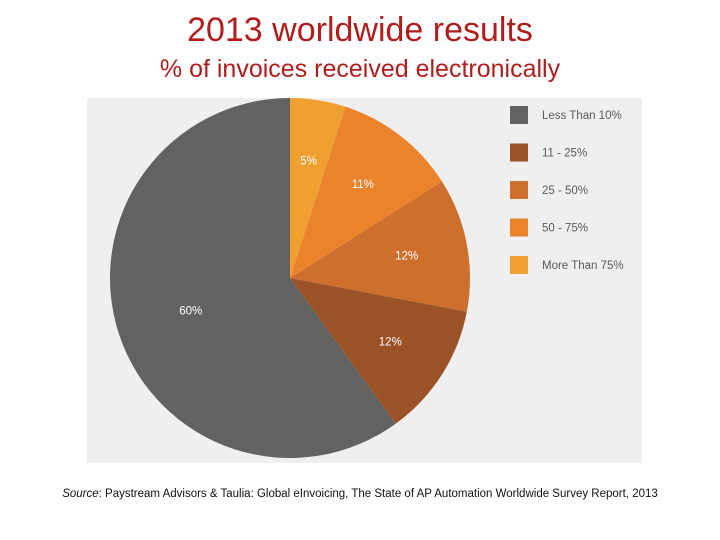 The width and height of the screenshot is (720, 540). Describe the element at coordinates (360, 30) in the screenshot. I see `chart-title: 2013 worldwide results` at that location.